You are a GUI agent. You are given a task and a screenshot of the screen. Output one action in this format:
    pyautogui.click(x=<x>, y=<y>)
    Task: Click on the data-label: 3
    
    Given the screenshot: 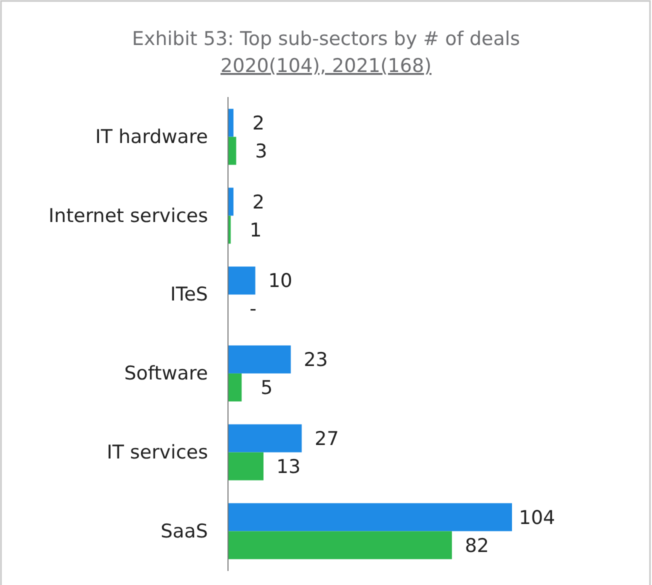 What is the action you would take?
    pyautogui.click(x=261, y=151)
    